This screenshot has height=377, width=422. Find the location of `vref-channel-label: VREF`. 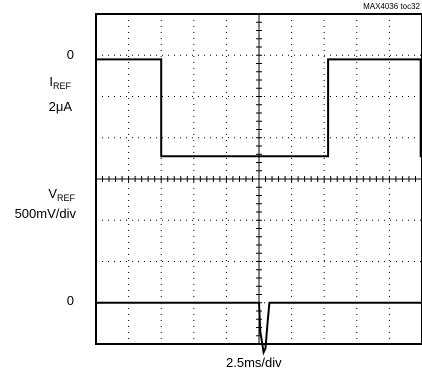

vref-channel-label: VREF is located at coordinates (61, 194).